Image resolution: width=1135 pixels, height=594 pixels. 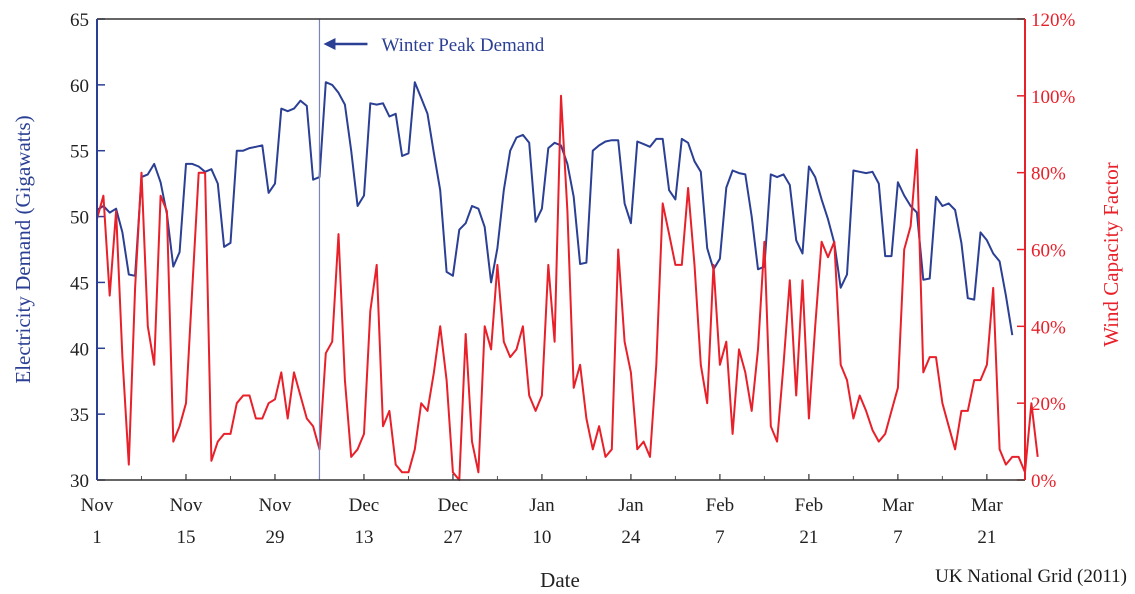 I want to click on x-axis-title: Date, so click(x=560, y=580).